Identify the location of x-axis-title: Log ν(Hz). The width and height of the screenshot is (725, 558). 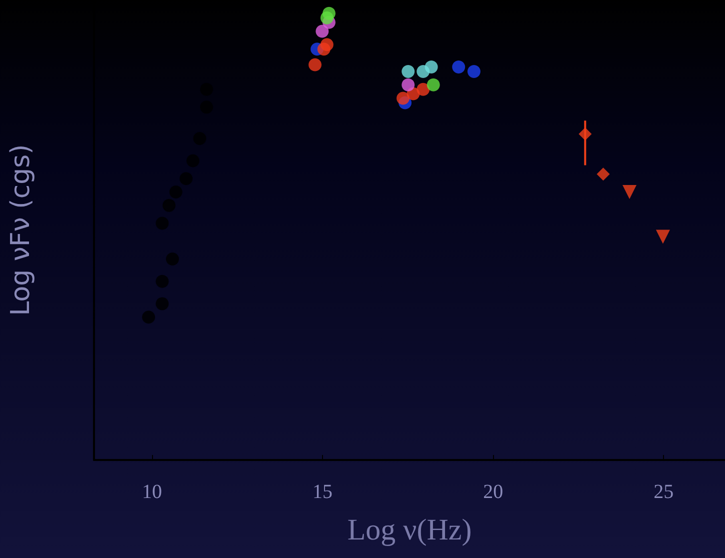
(409, 530).